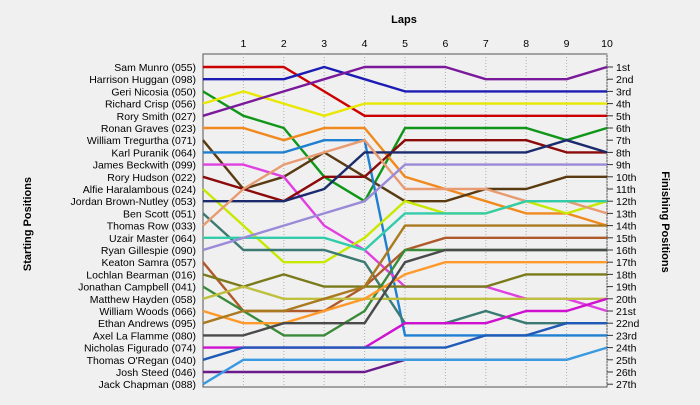 The image size is (700, 405). Describe the element at coordinates (148, 251) in the screenshot. I see `starting-label-16: Ryan Gillespie (090)` at that location.